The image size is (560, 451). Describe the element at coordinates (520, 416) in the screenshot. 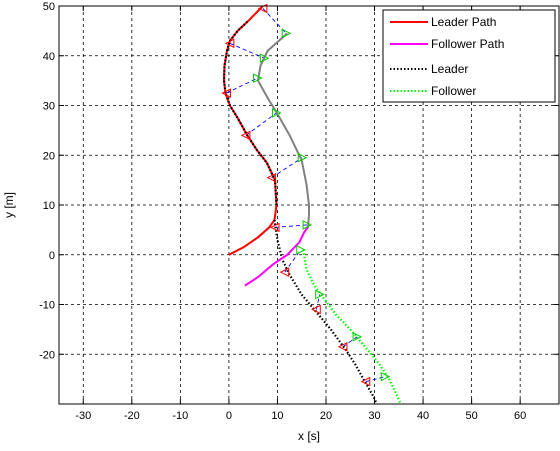

I see `x-tick-label: 60` at that location.